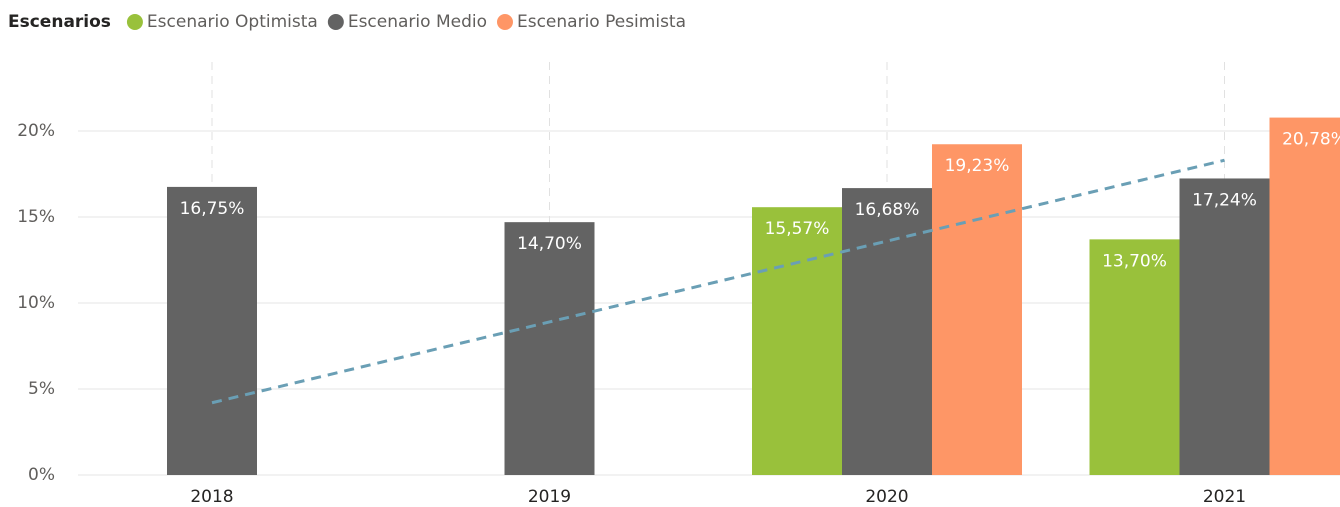  Describe the element at coordinates (549, 244) in the screenshot. I see `data-label: 14,70%` at that location.